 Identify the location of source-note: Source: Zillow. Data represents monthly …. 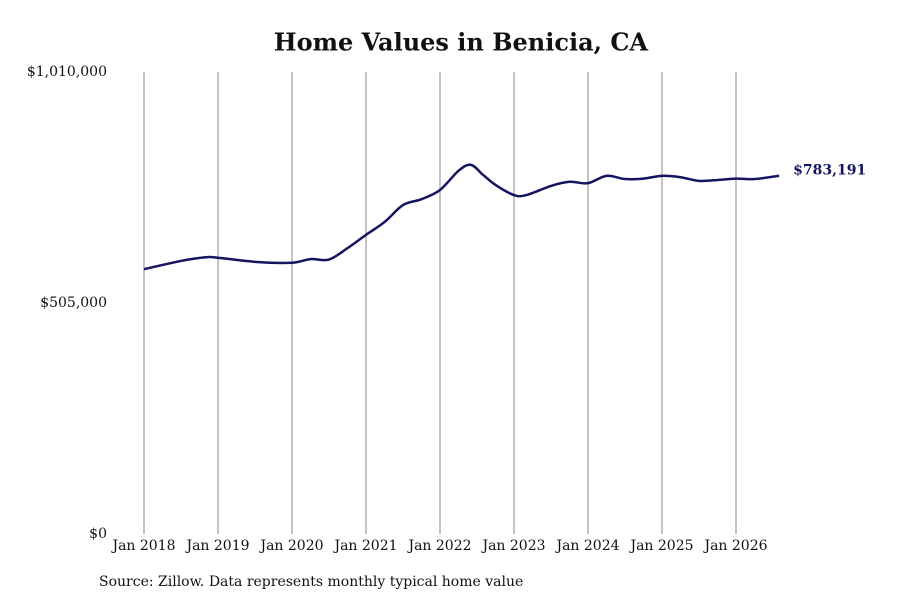
(311, 582).